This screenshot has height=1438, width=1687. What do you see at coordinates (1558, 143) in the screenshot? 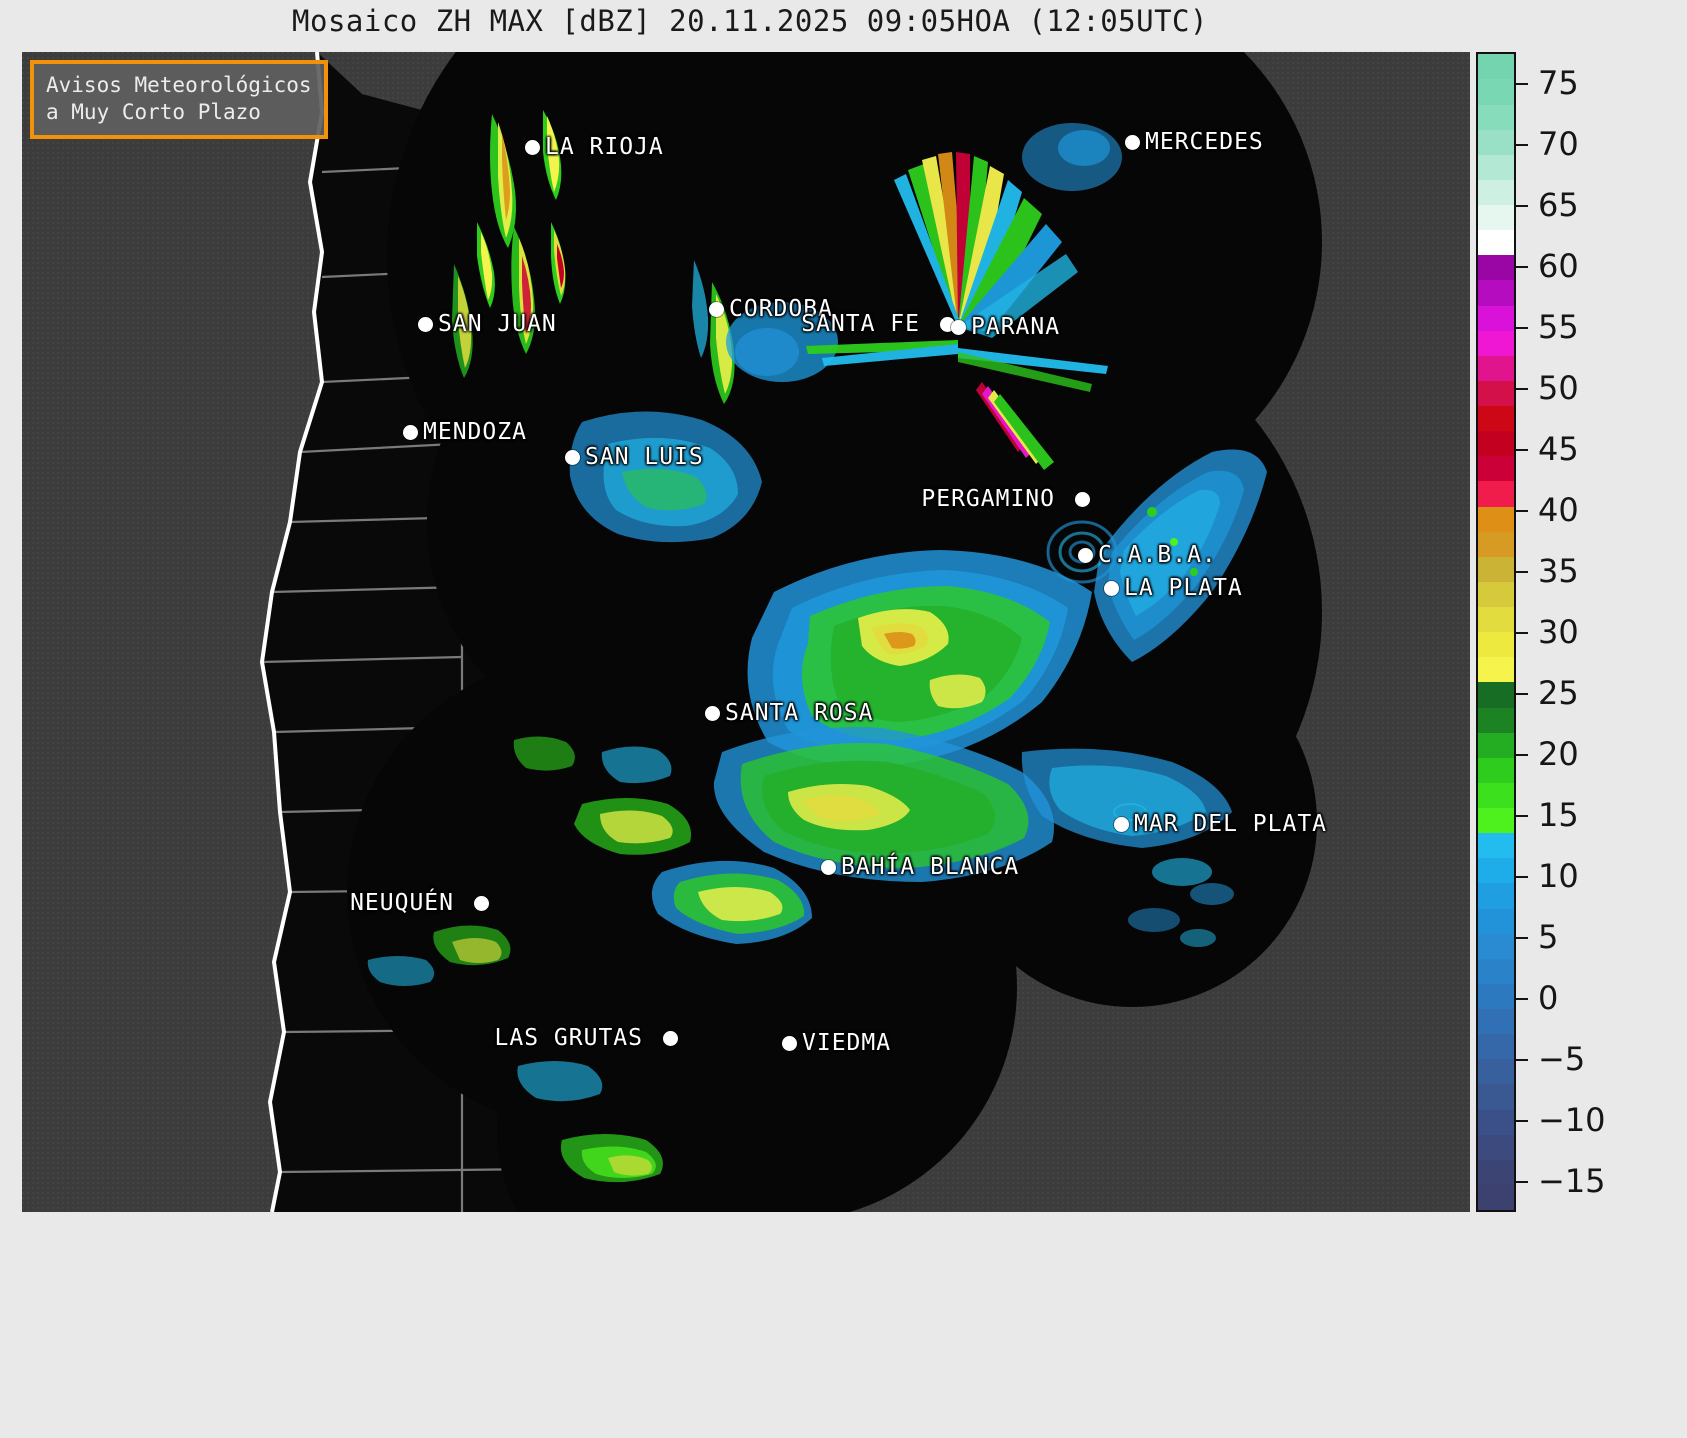
I see `colorbar-tick-label: 70` at bounding box center [1558, 143].